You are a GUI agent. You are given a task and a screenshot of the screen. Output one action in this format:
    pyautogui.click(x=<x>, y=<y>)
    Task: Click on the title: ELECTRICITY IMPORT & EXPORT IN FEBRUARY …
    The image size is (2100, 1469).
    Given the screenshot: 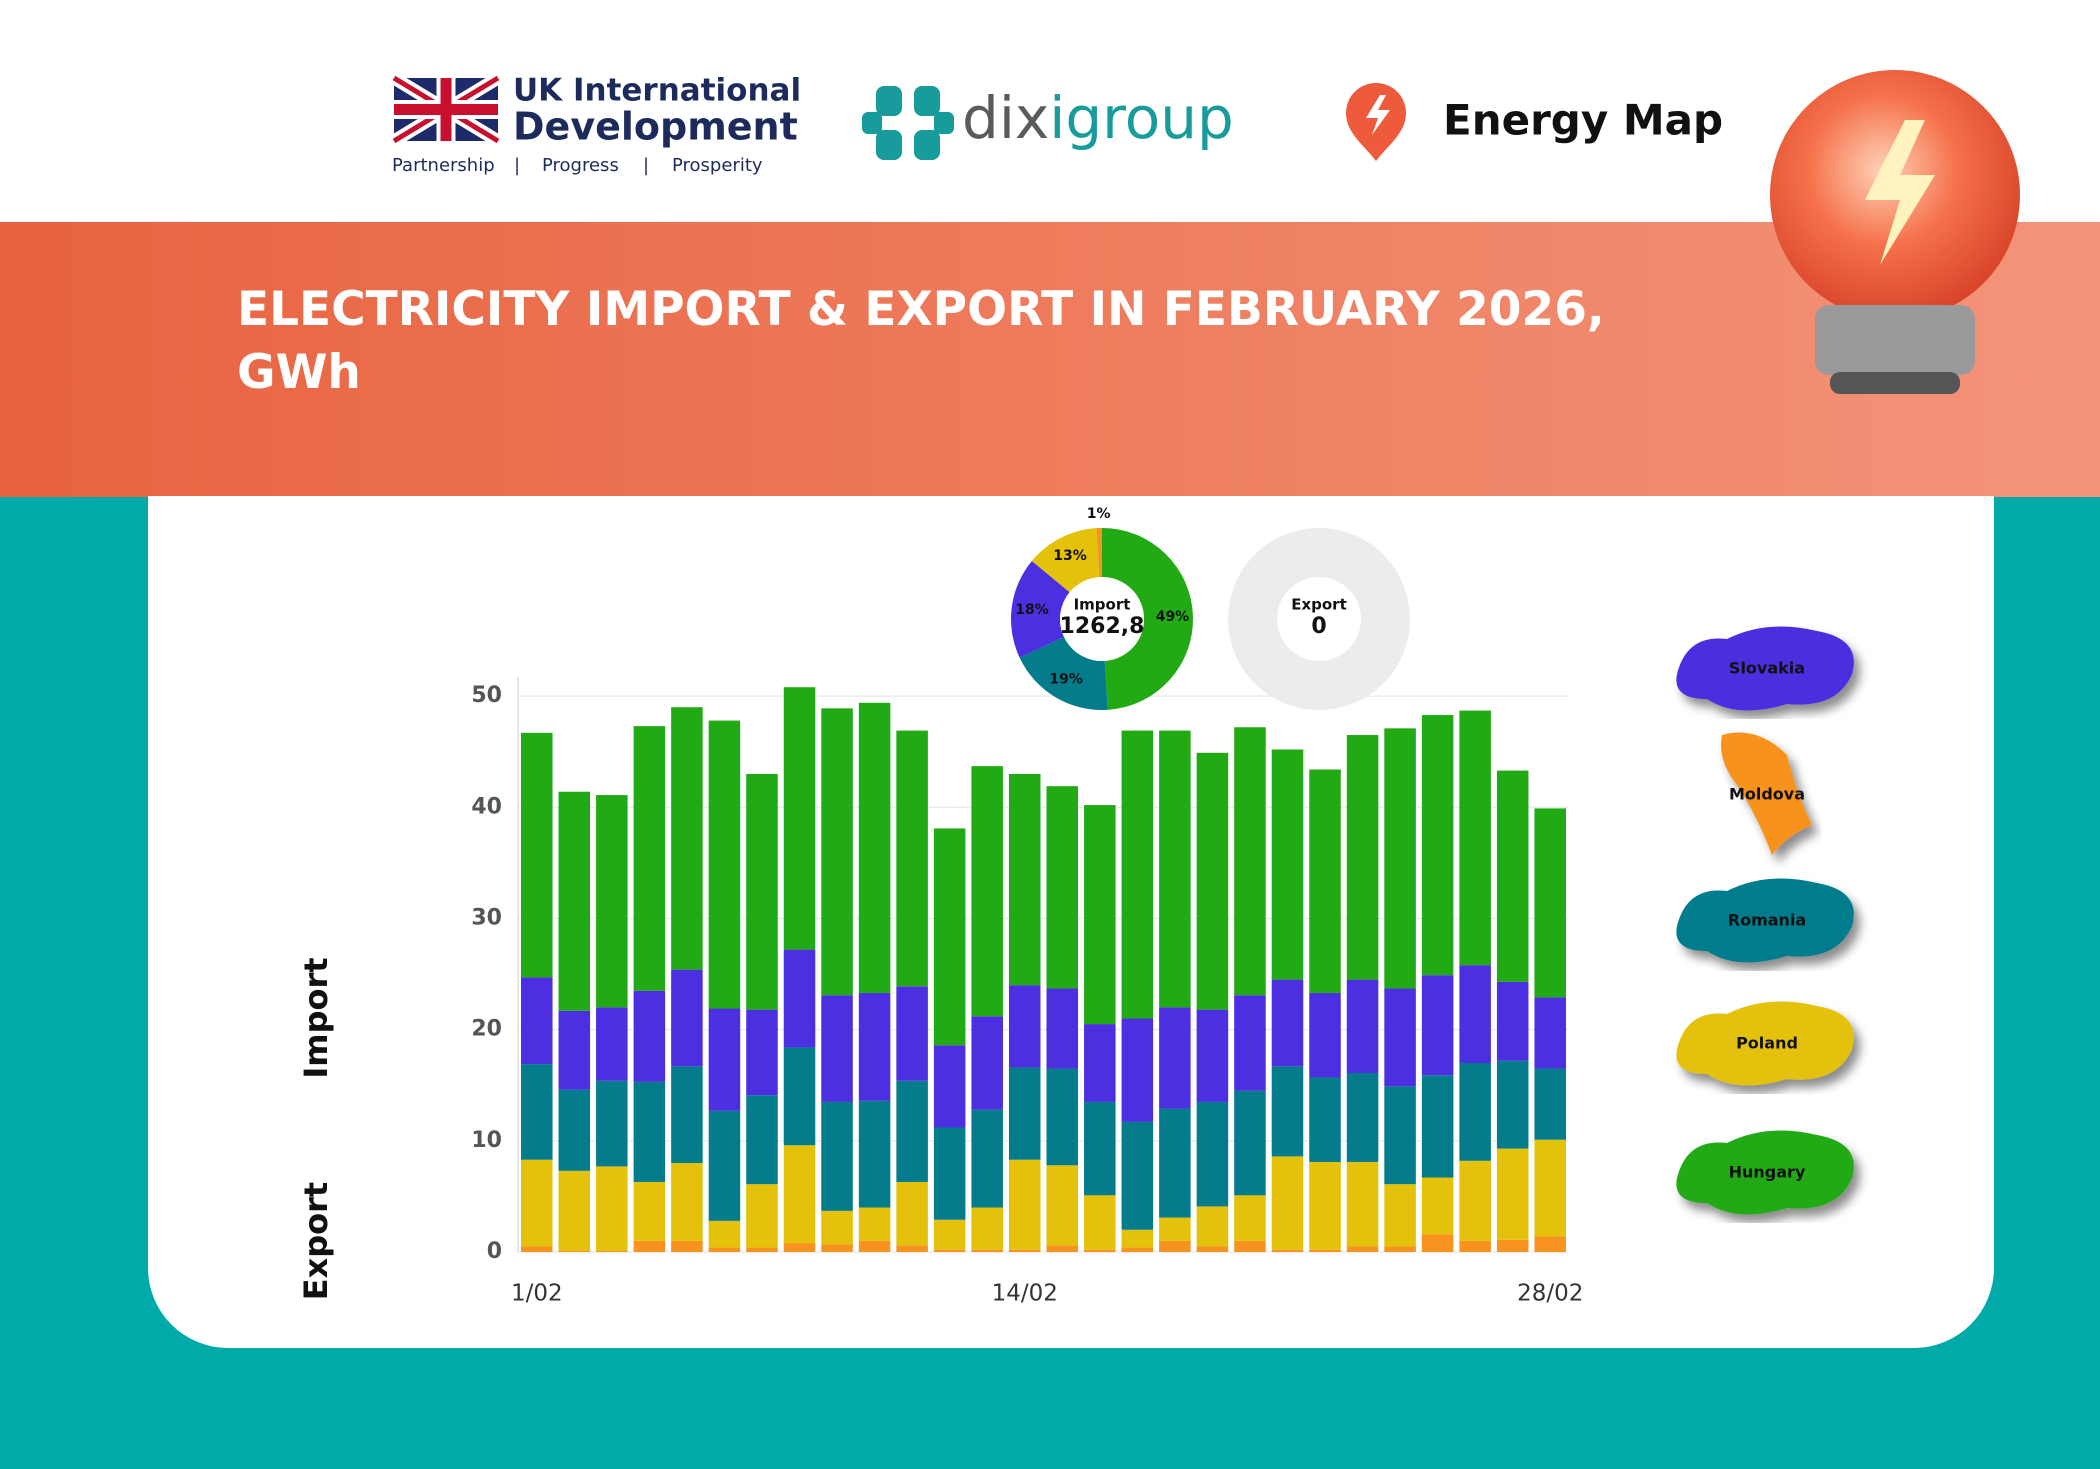 What is the action you would take?
    pyautogui.click(x=921, y=341)
    